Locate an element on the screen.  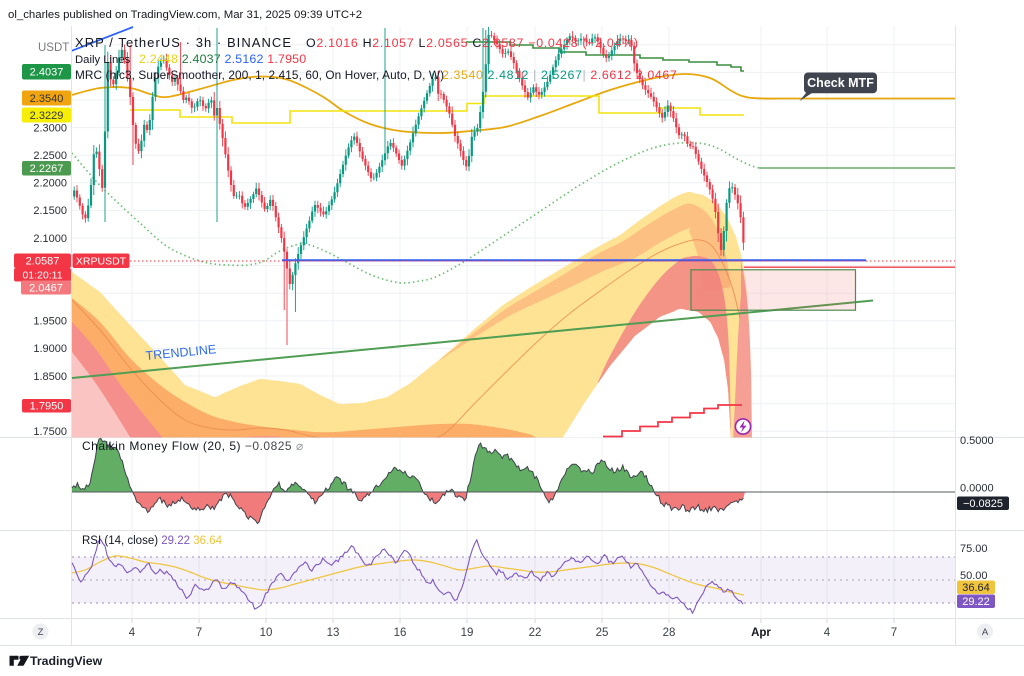
svg-text: 19 is located at coordinates (467, 633).